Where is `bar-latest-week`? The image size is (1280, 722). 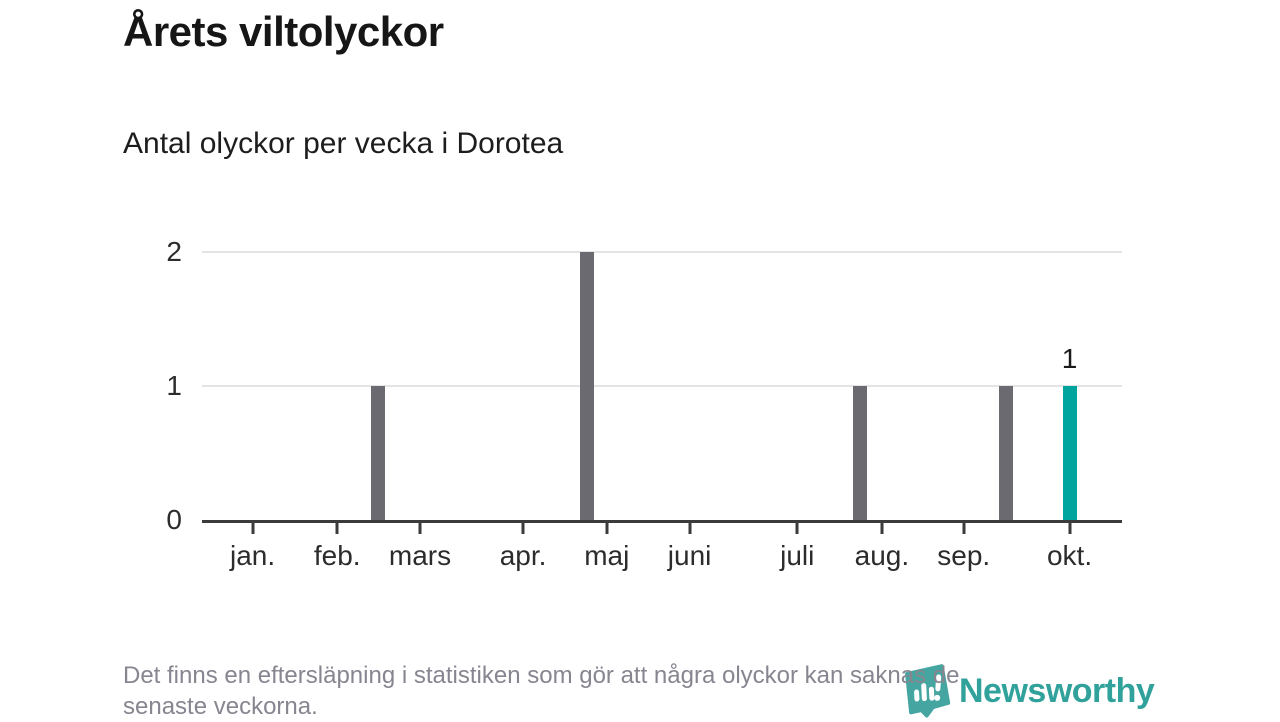 bar-latest-week is located at coordinates (1069, 453).